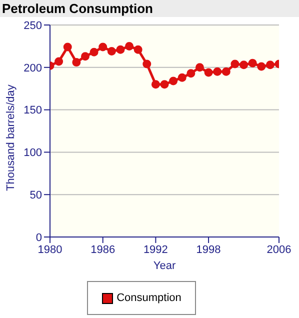 The image size is (299, 318). What do you see at coordinates (279, 250) in the screenshot?
I see `x-tick-label: 2006` at bounding box center [279, 250].